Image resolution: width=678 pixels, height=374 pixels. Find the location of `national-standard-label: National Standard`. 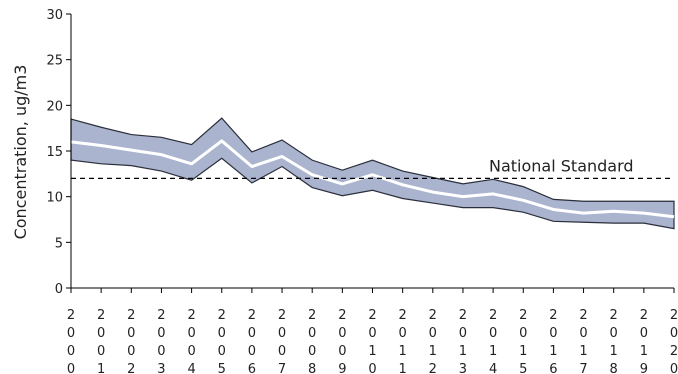

national-standard-label: National Standard is located at coordinates (561, 165).